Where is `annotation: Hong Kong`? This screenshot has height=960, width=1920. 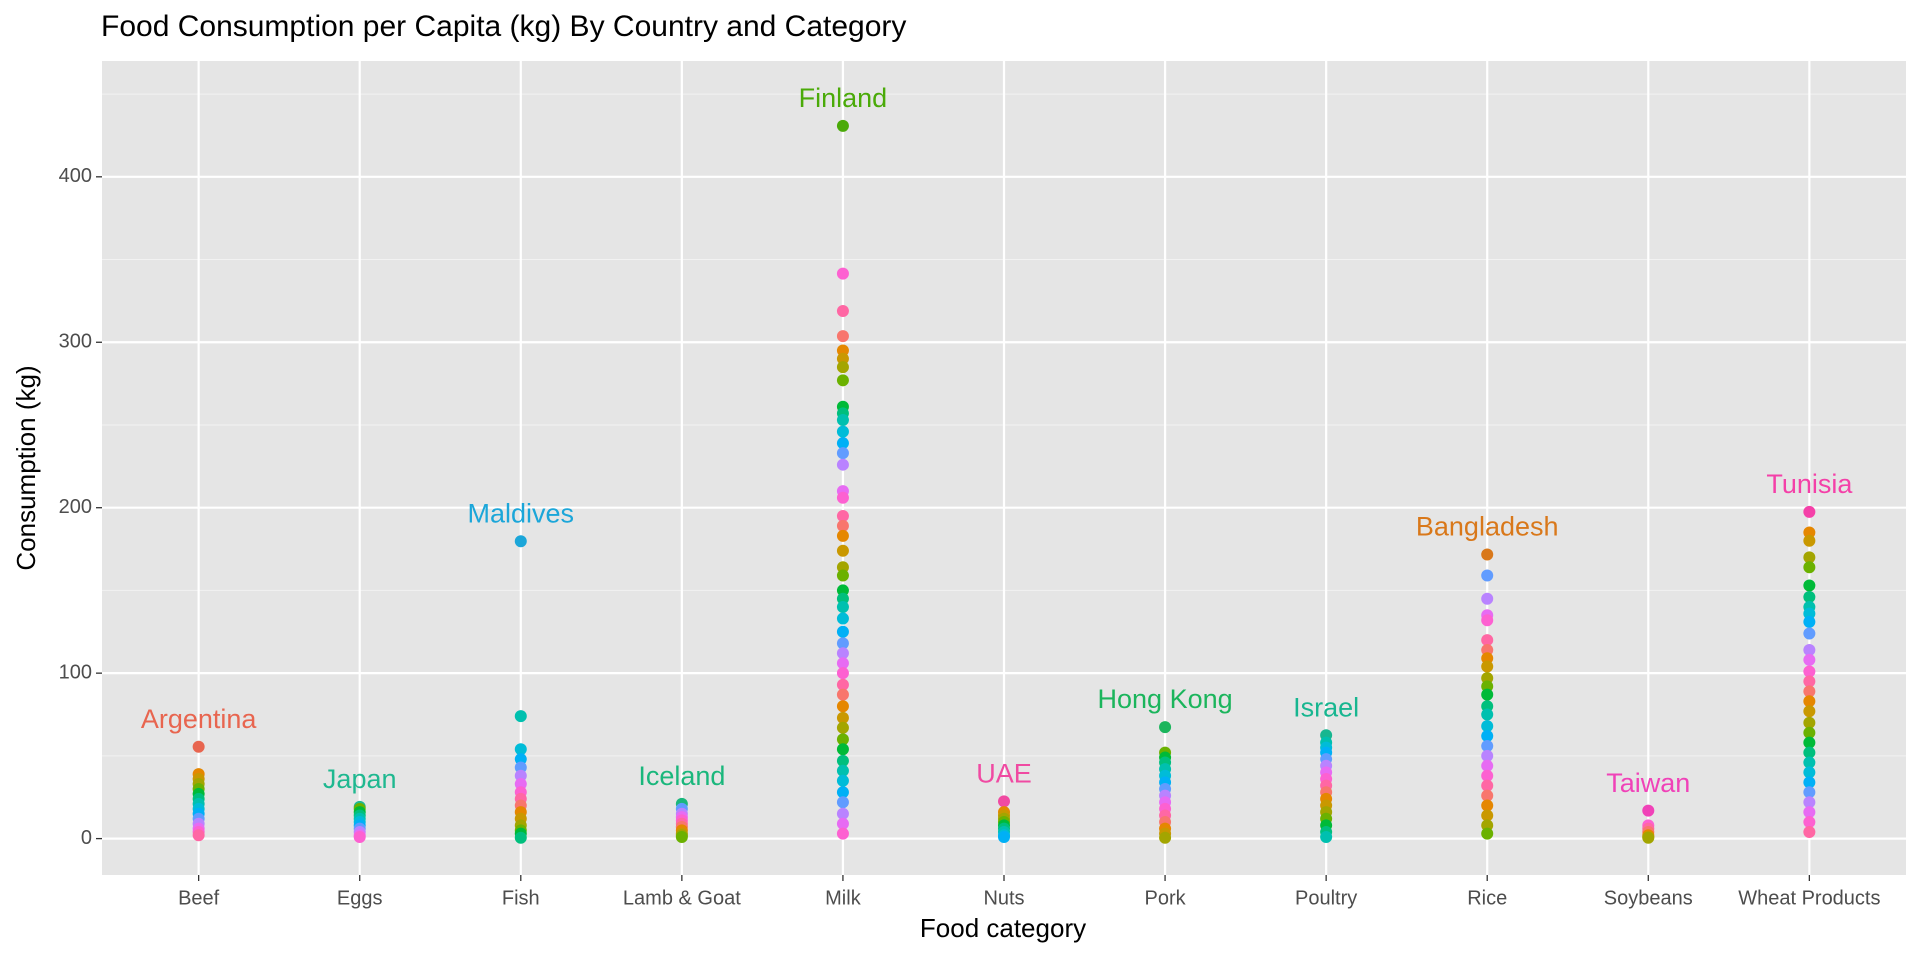
annotation: Hong Kong is located at coordinates (1165, 699).